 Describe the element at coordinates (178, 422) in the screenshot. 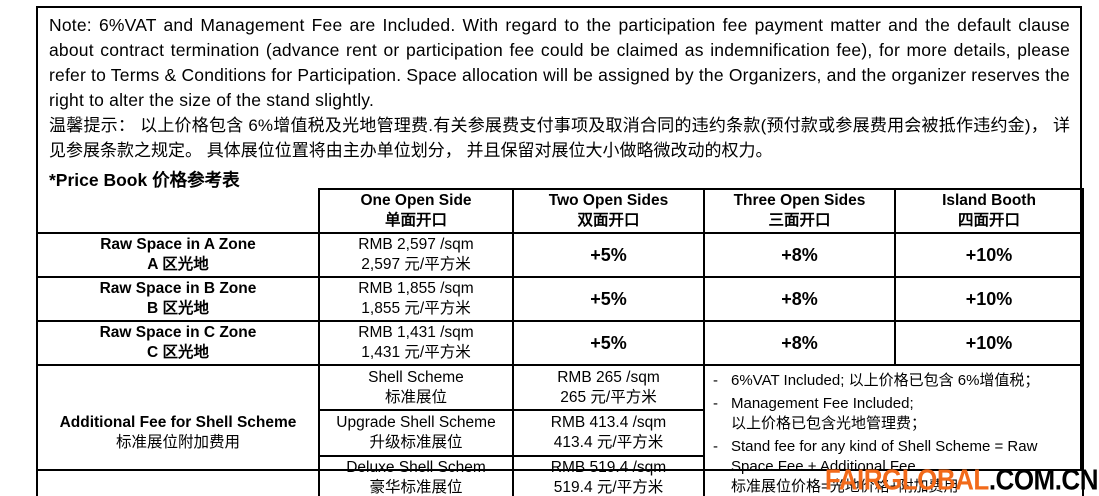

I see `shell-label-en: Additional Fee for Shell Scheme` at that location.